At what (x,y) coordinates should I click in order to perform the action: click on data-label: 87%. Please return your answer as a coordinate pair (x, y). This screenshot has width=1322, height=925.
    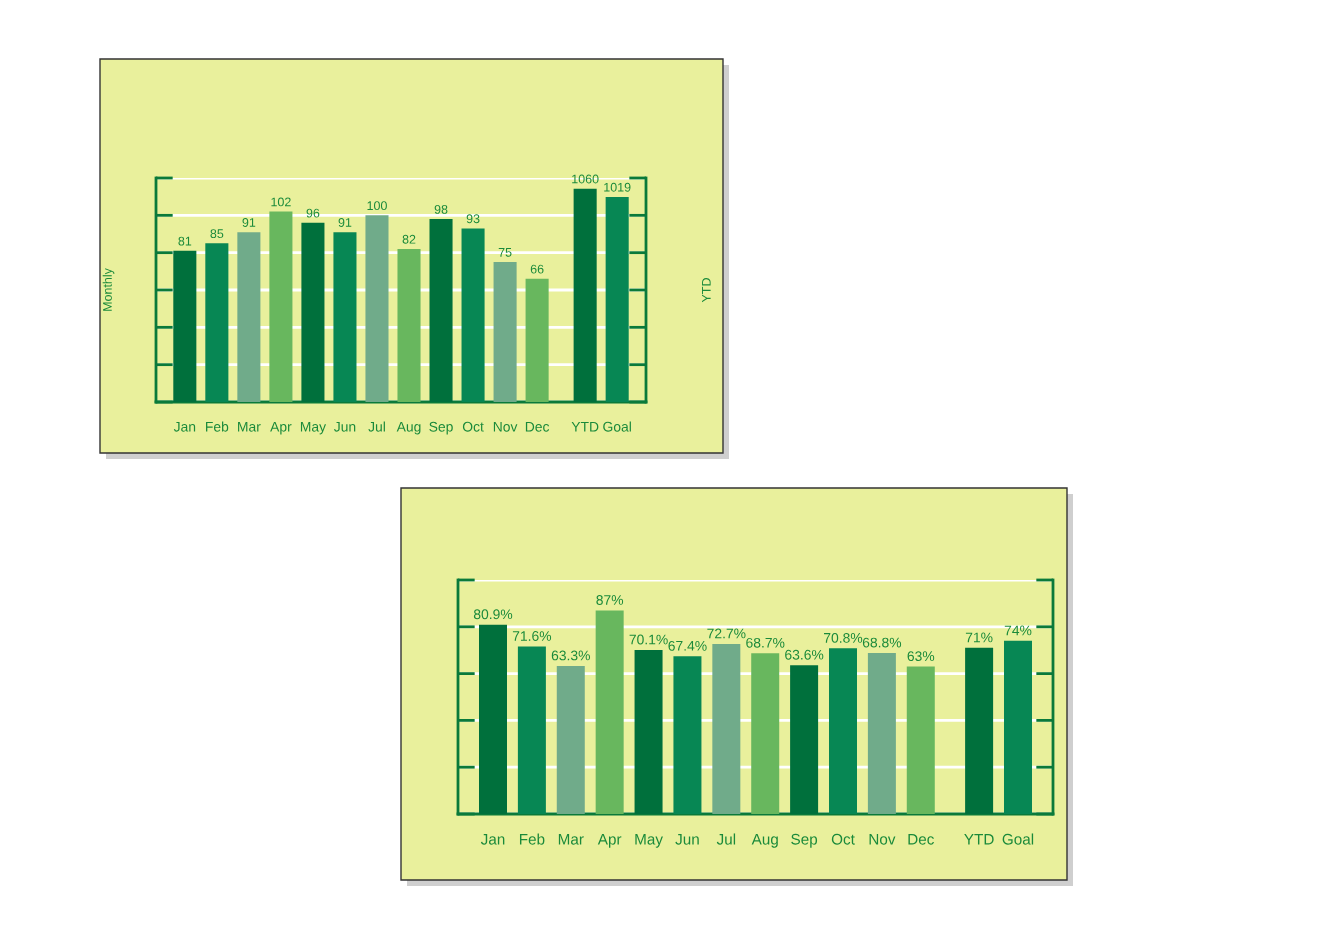
    Looking at the image, I should click on (610, 600).